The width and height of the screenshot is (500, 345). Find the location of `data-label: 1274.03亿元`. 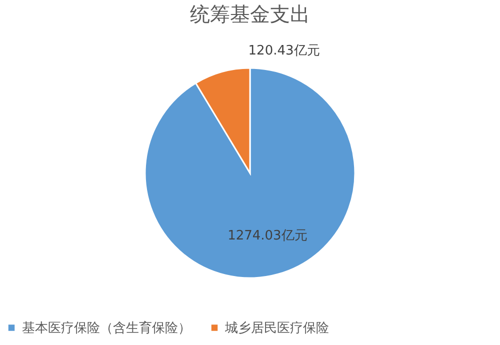

data-label: 1274.03亿元 is located at coordinates (268, 236).